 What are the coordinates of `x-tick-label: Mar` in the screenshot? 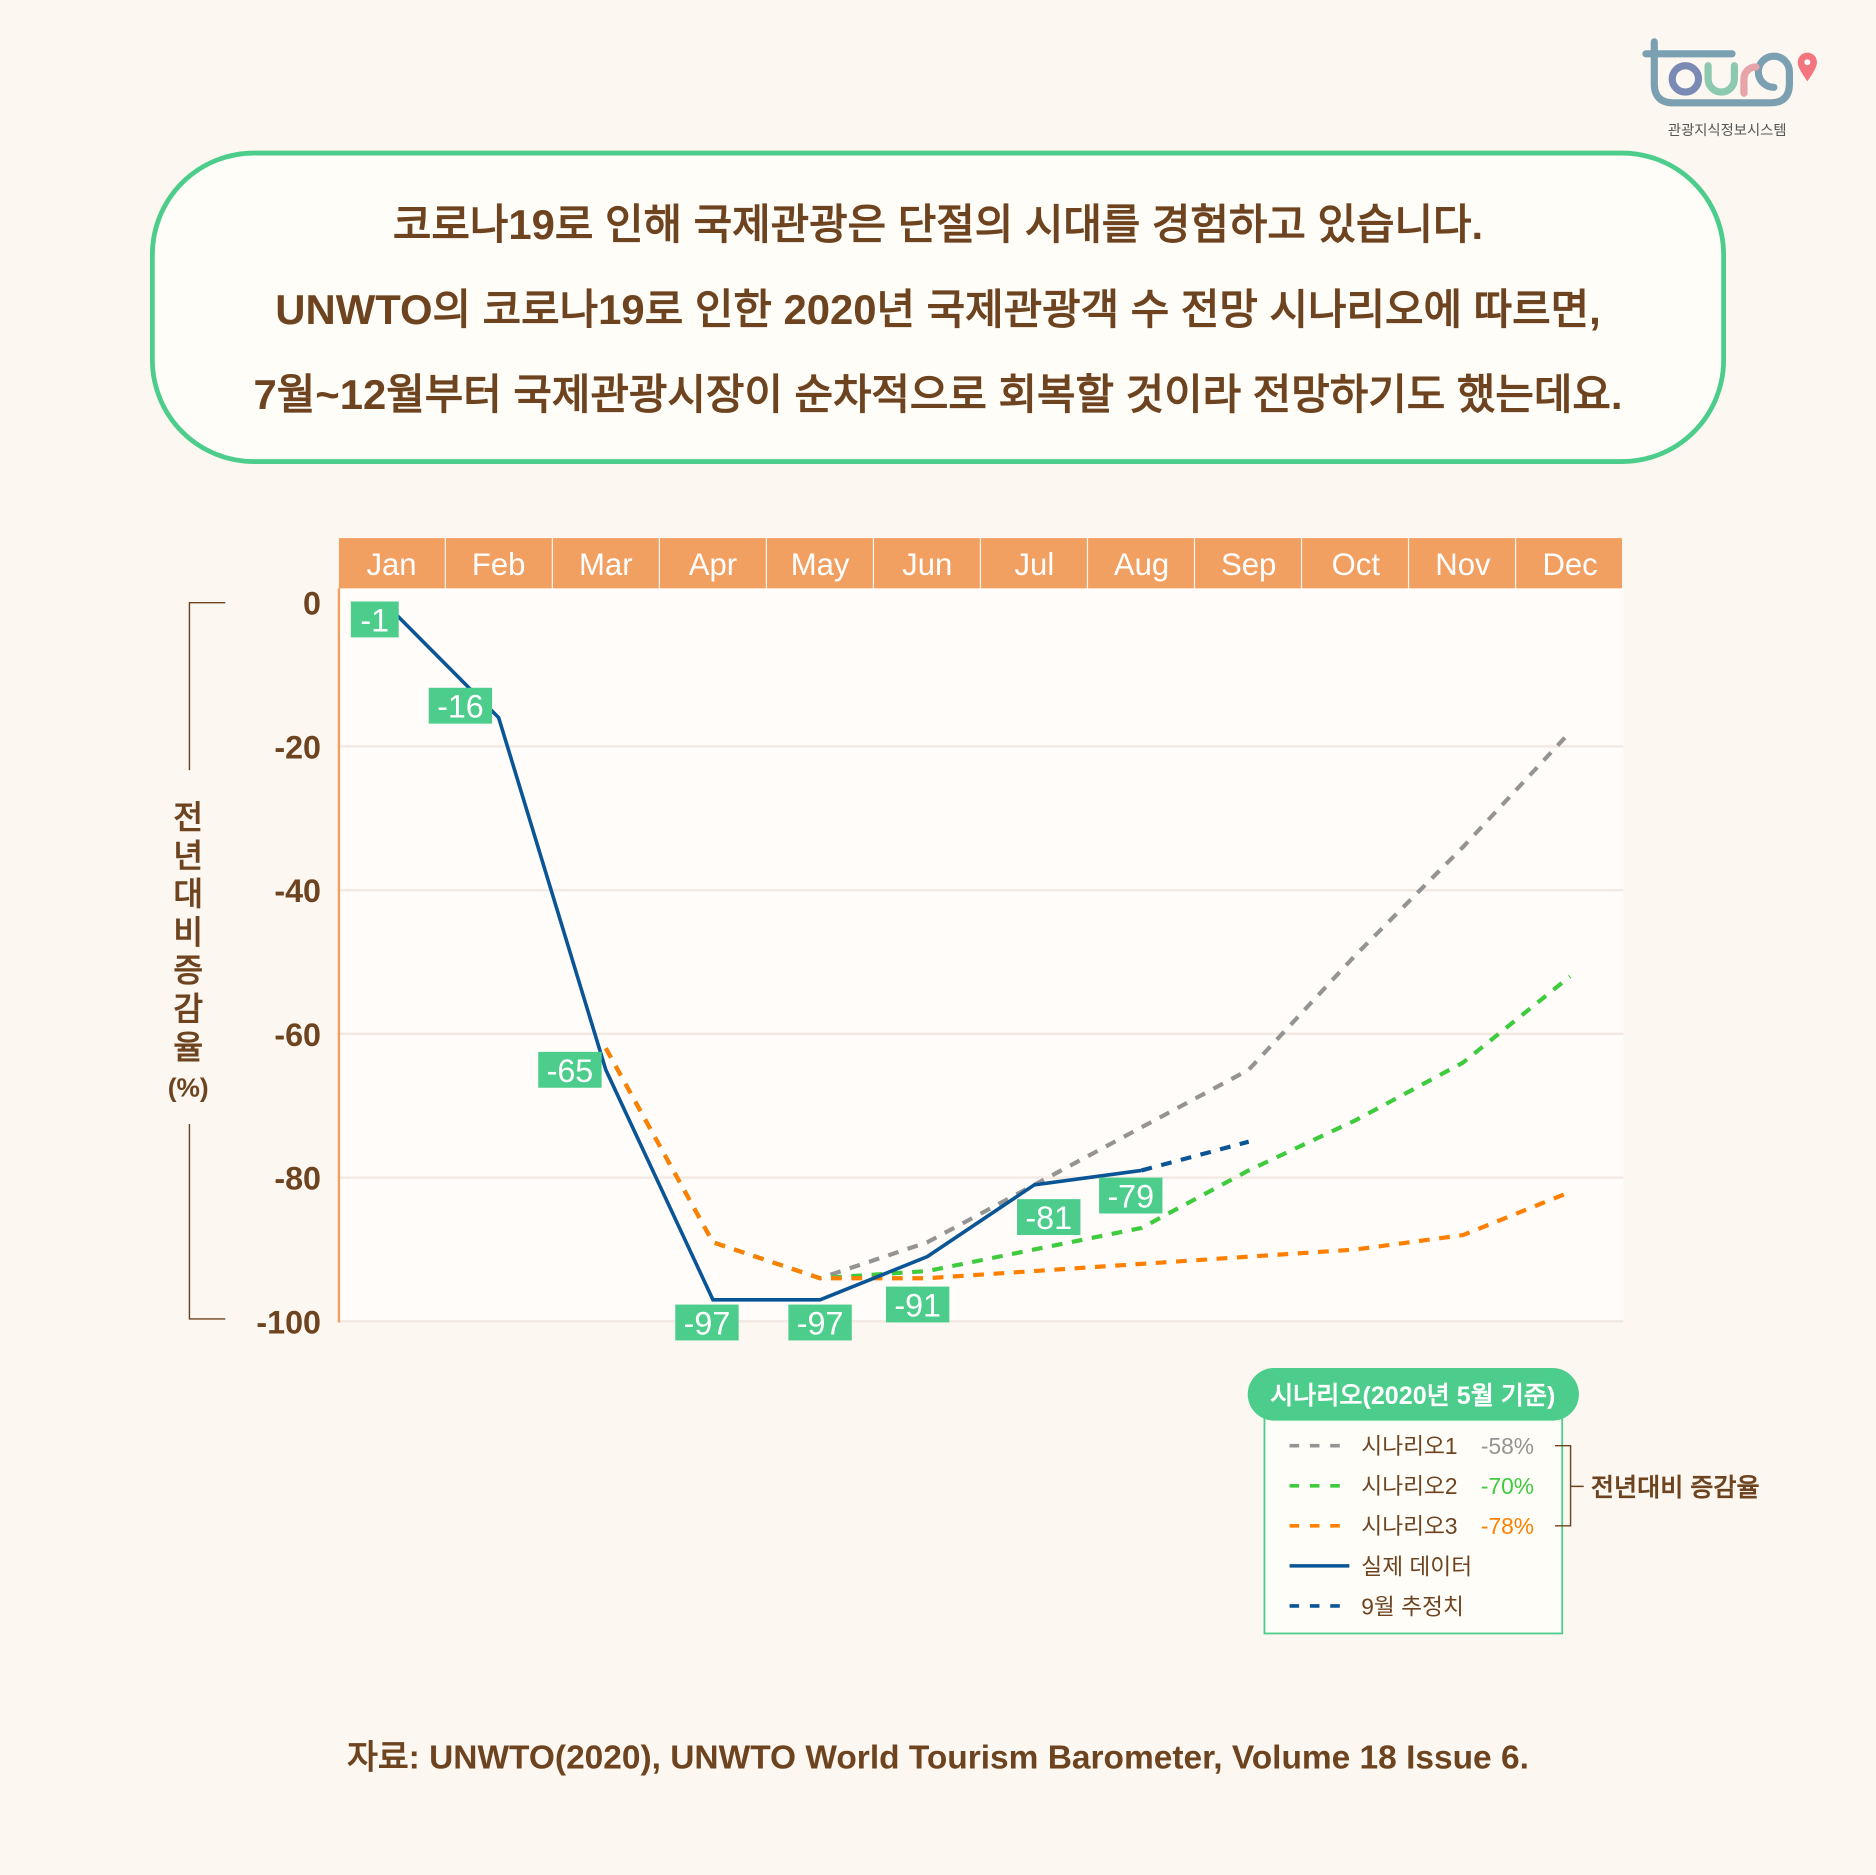 It's located at (606, 564).